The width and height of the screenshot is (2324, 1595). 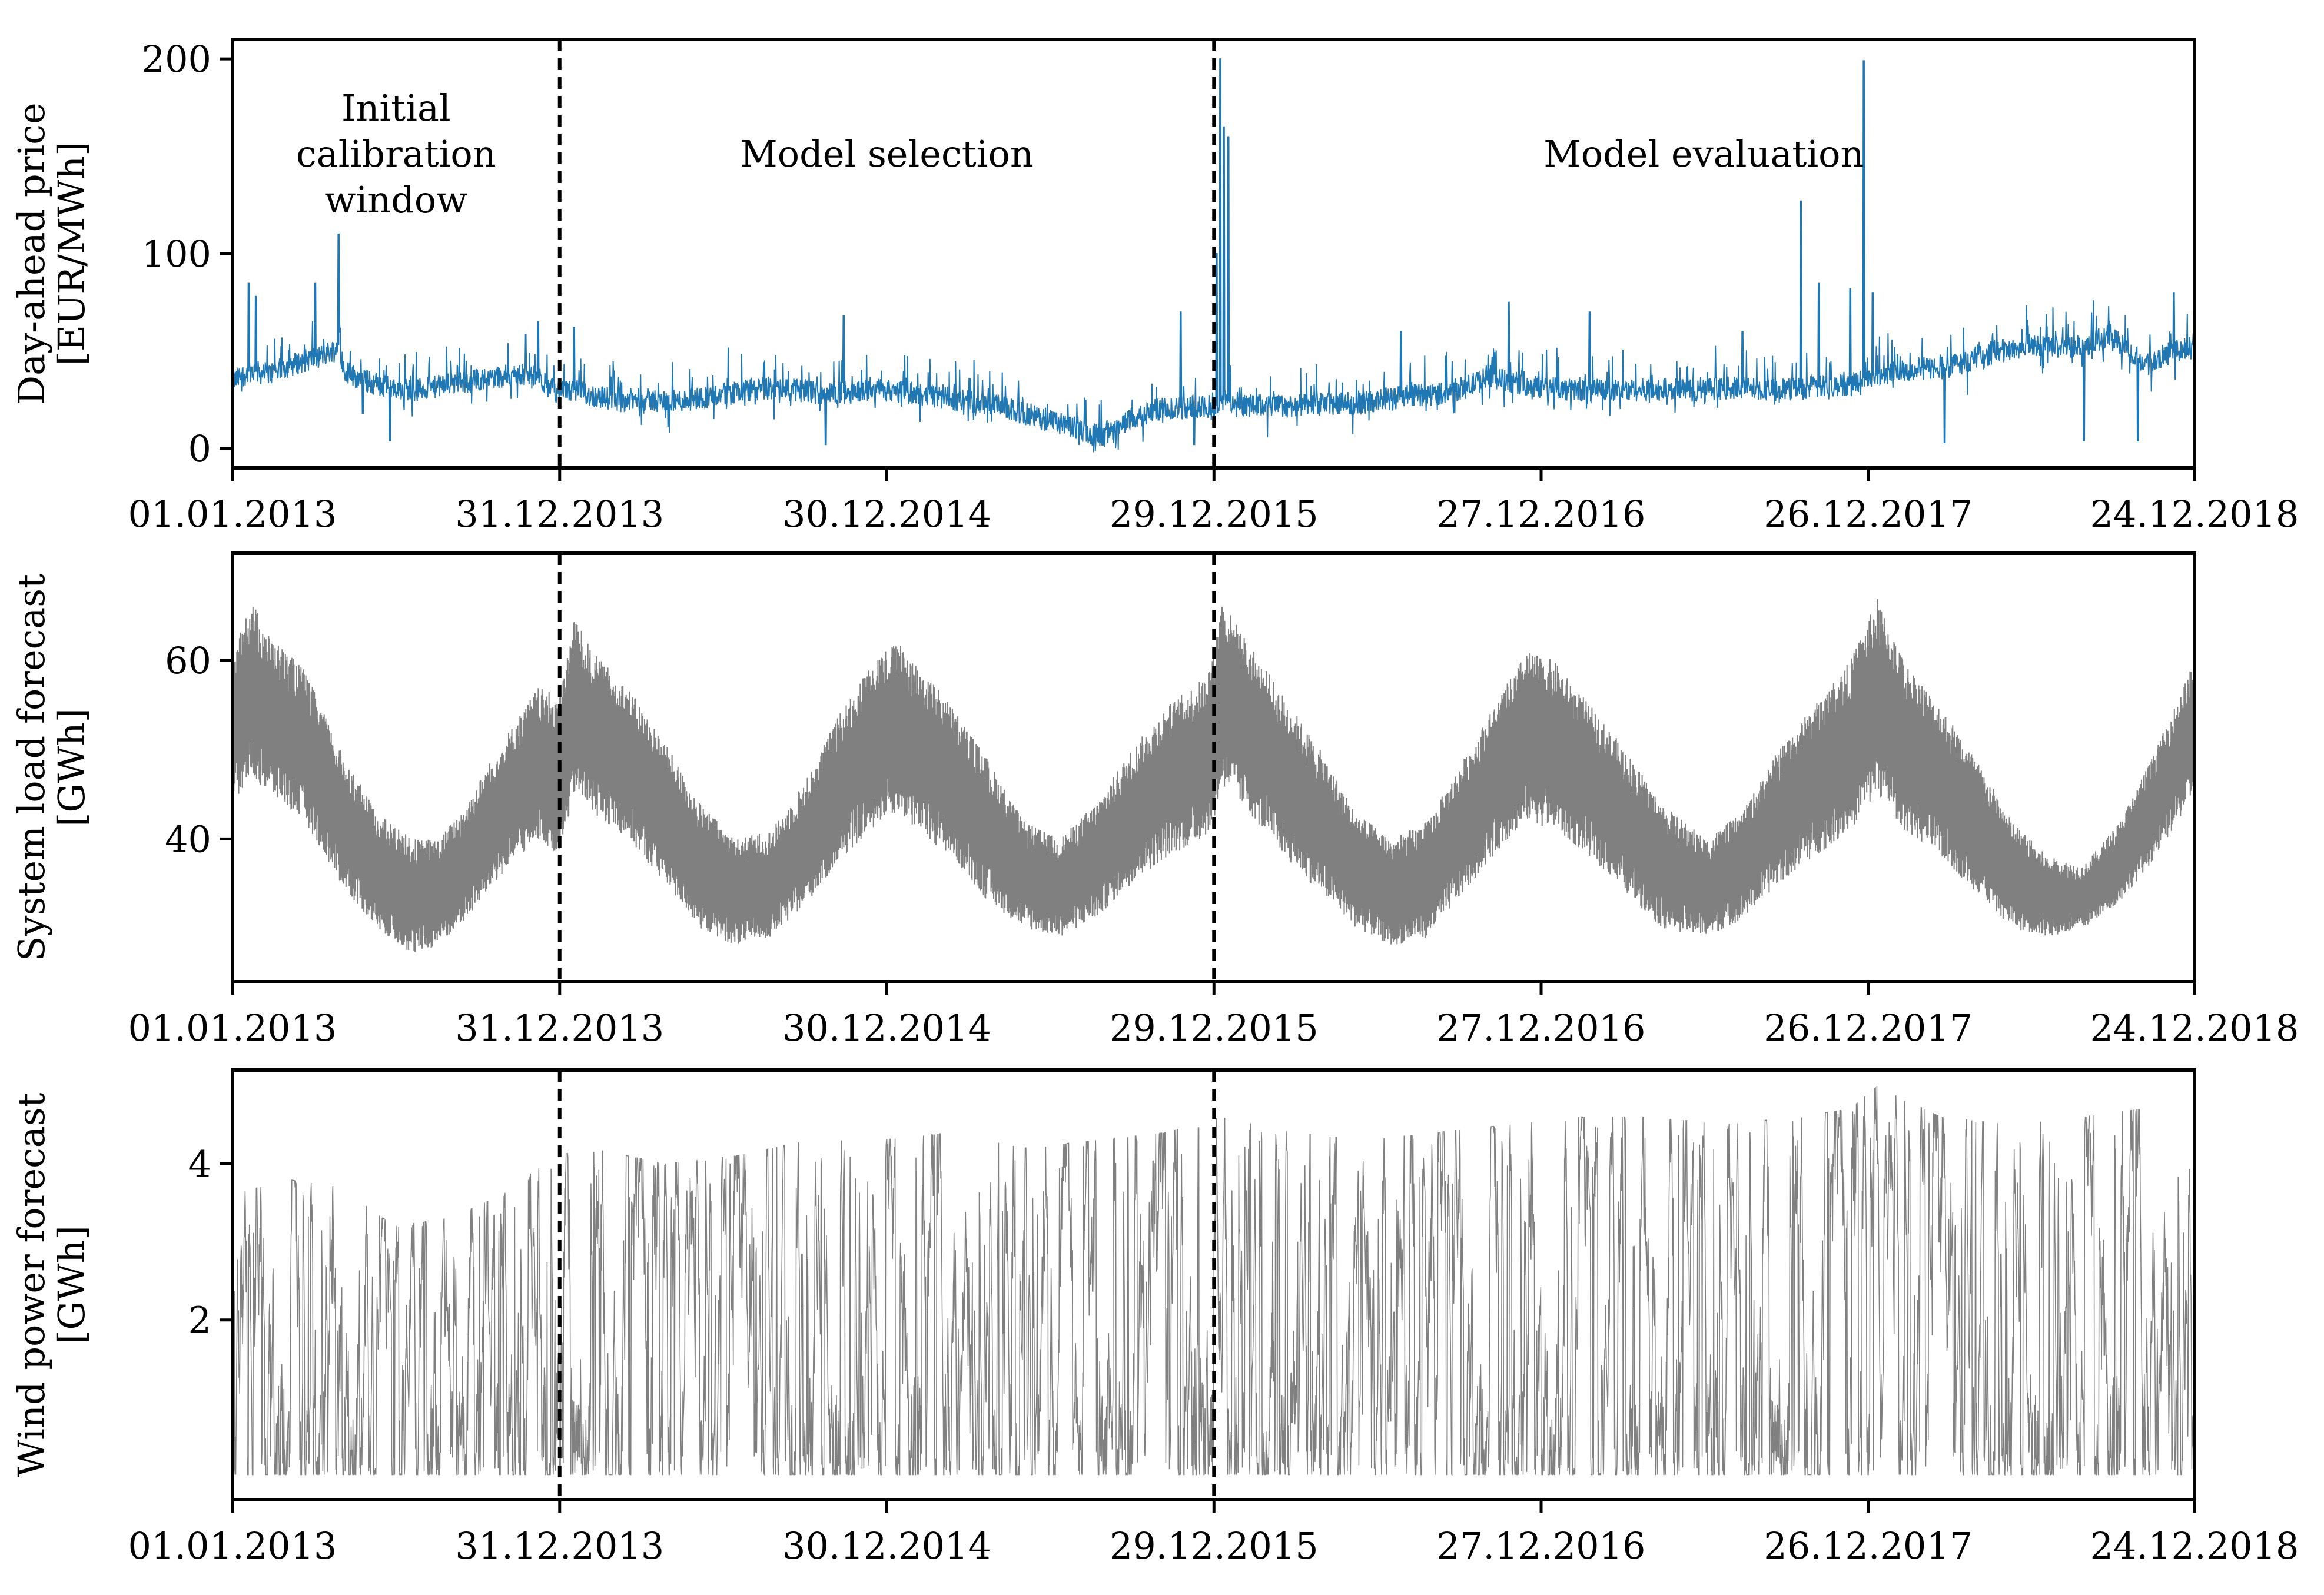 I want to click on y-axis-label: System load forecast, so click(x=31, y=768).